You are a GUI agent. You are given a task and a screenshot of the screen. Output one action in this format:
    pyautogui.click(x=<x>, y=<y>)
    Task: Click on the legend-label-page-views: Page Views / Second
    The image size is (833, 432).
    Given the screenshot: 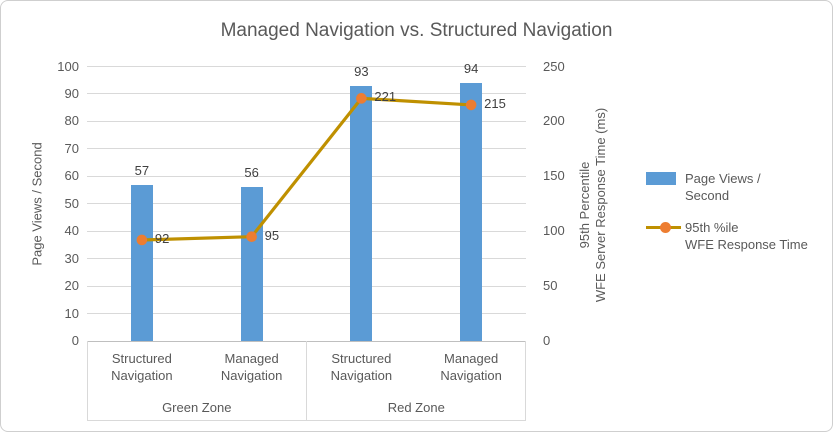 What is the action you would take?
    pyautogui.click(x=723, y=187)
    